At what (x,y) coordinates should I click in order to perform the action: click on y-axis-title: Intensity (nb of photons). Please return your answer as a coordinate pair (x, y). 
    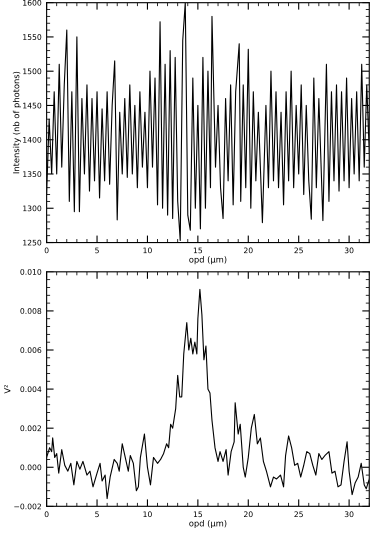
    Looking at the image, I should click on (16, 123).